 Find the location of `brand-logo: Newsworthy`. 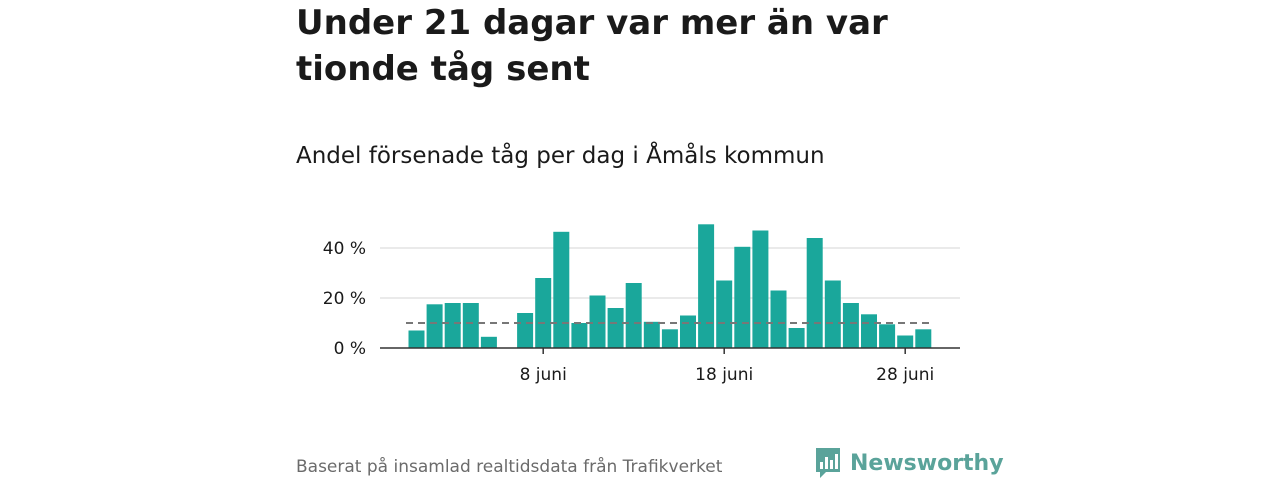

brand-logo: Newsworthy is located at coordinates (909, 463).